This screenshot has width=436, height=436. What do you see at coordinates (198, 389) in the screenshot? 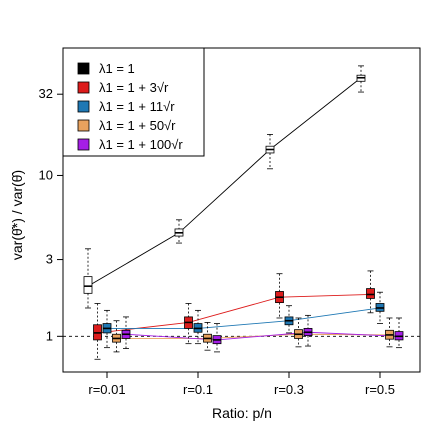
I see `x-tick-label: r=0.1` at bounding box center [198, 389].